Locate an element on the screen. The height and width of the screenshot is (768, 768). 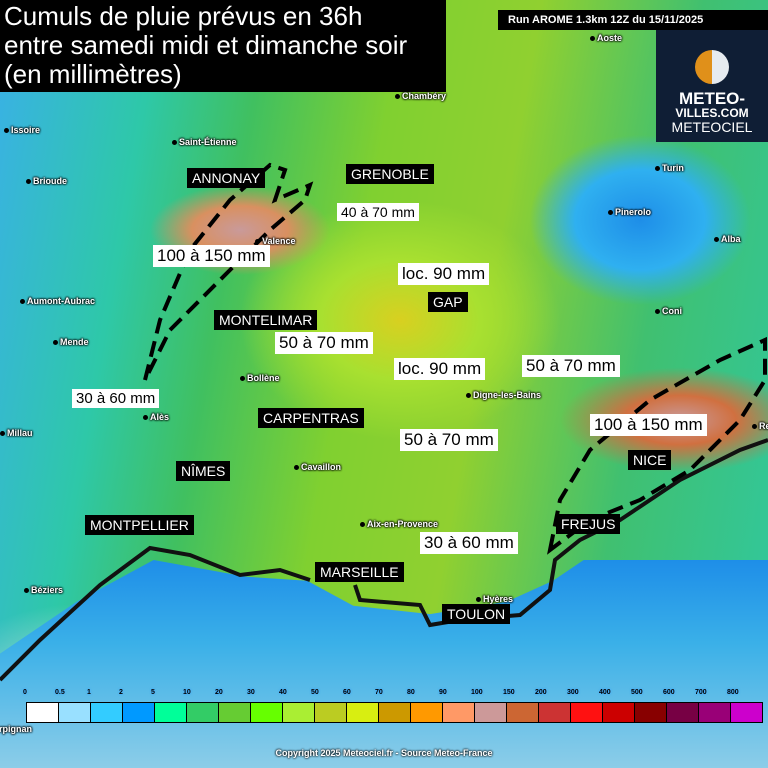
legend-label: 600 is located at coordinates (669, 692).